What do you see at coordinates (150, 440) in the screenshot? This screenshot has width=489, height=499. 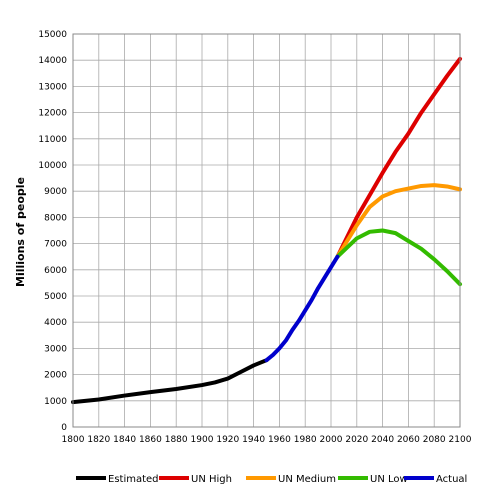 I see `x-tick-label: 1860` at bounding box center [150, 440].